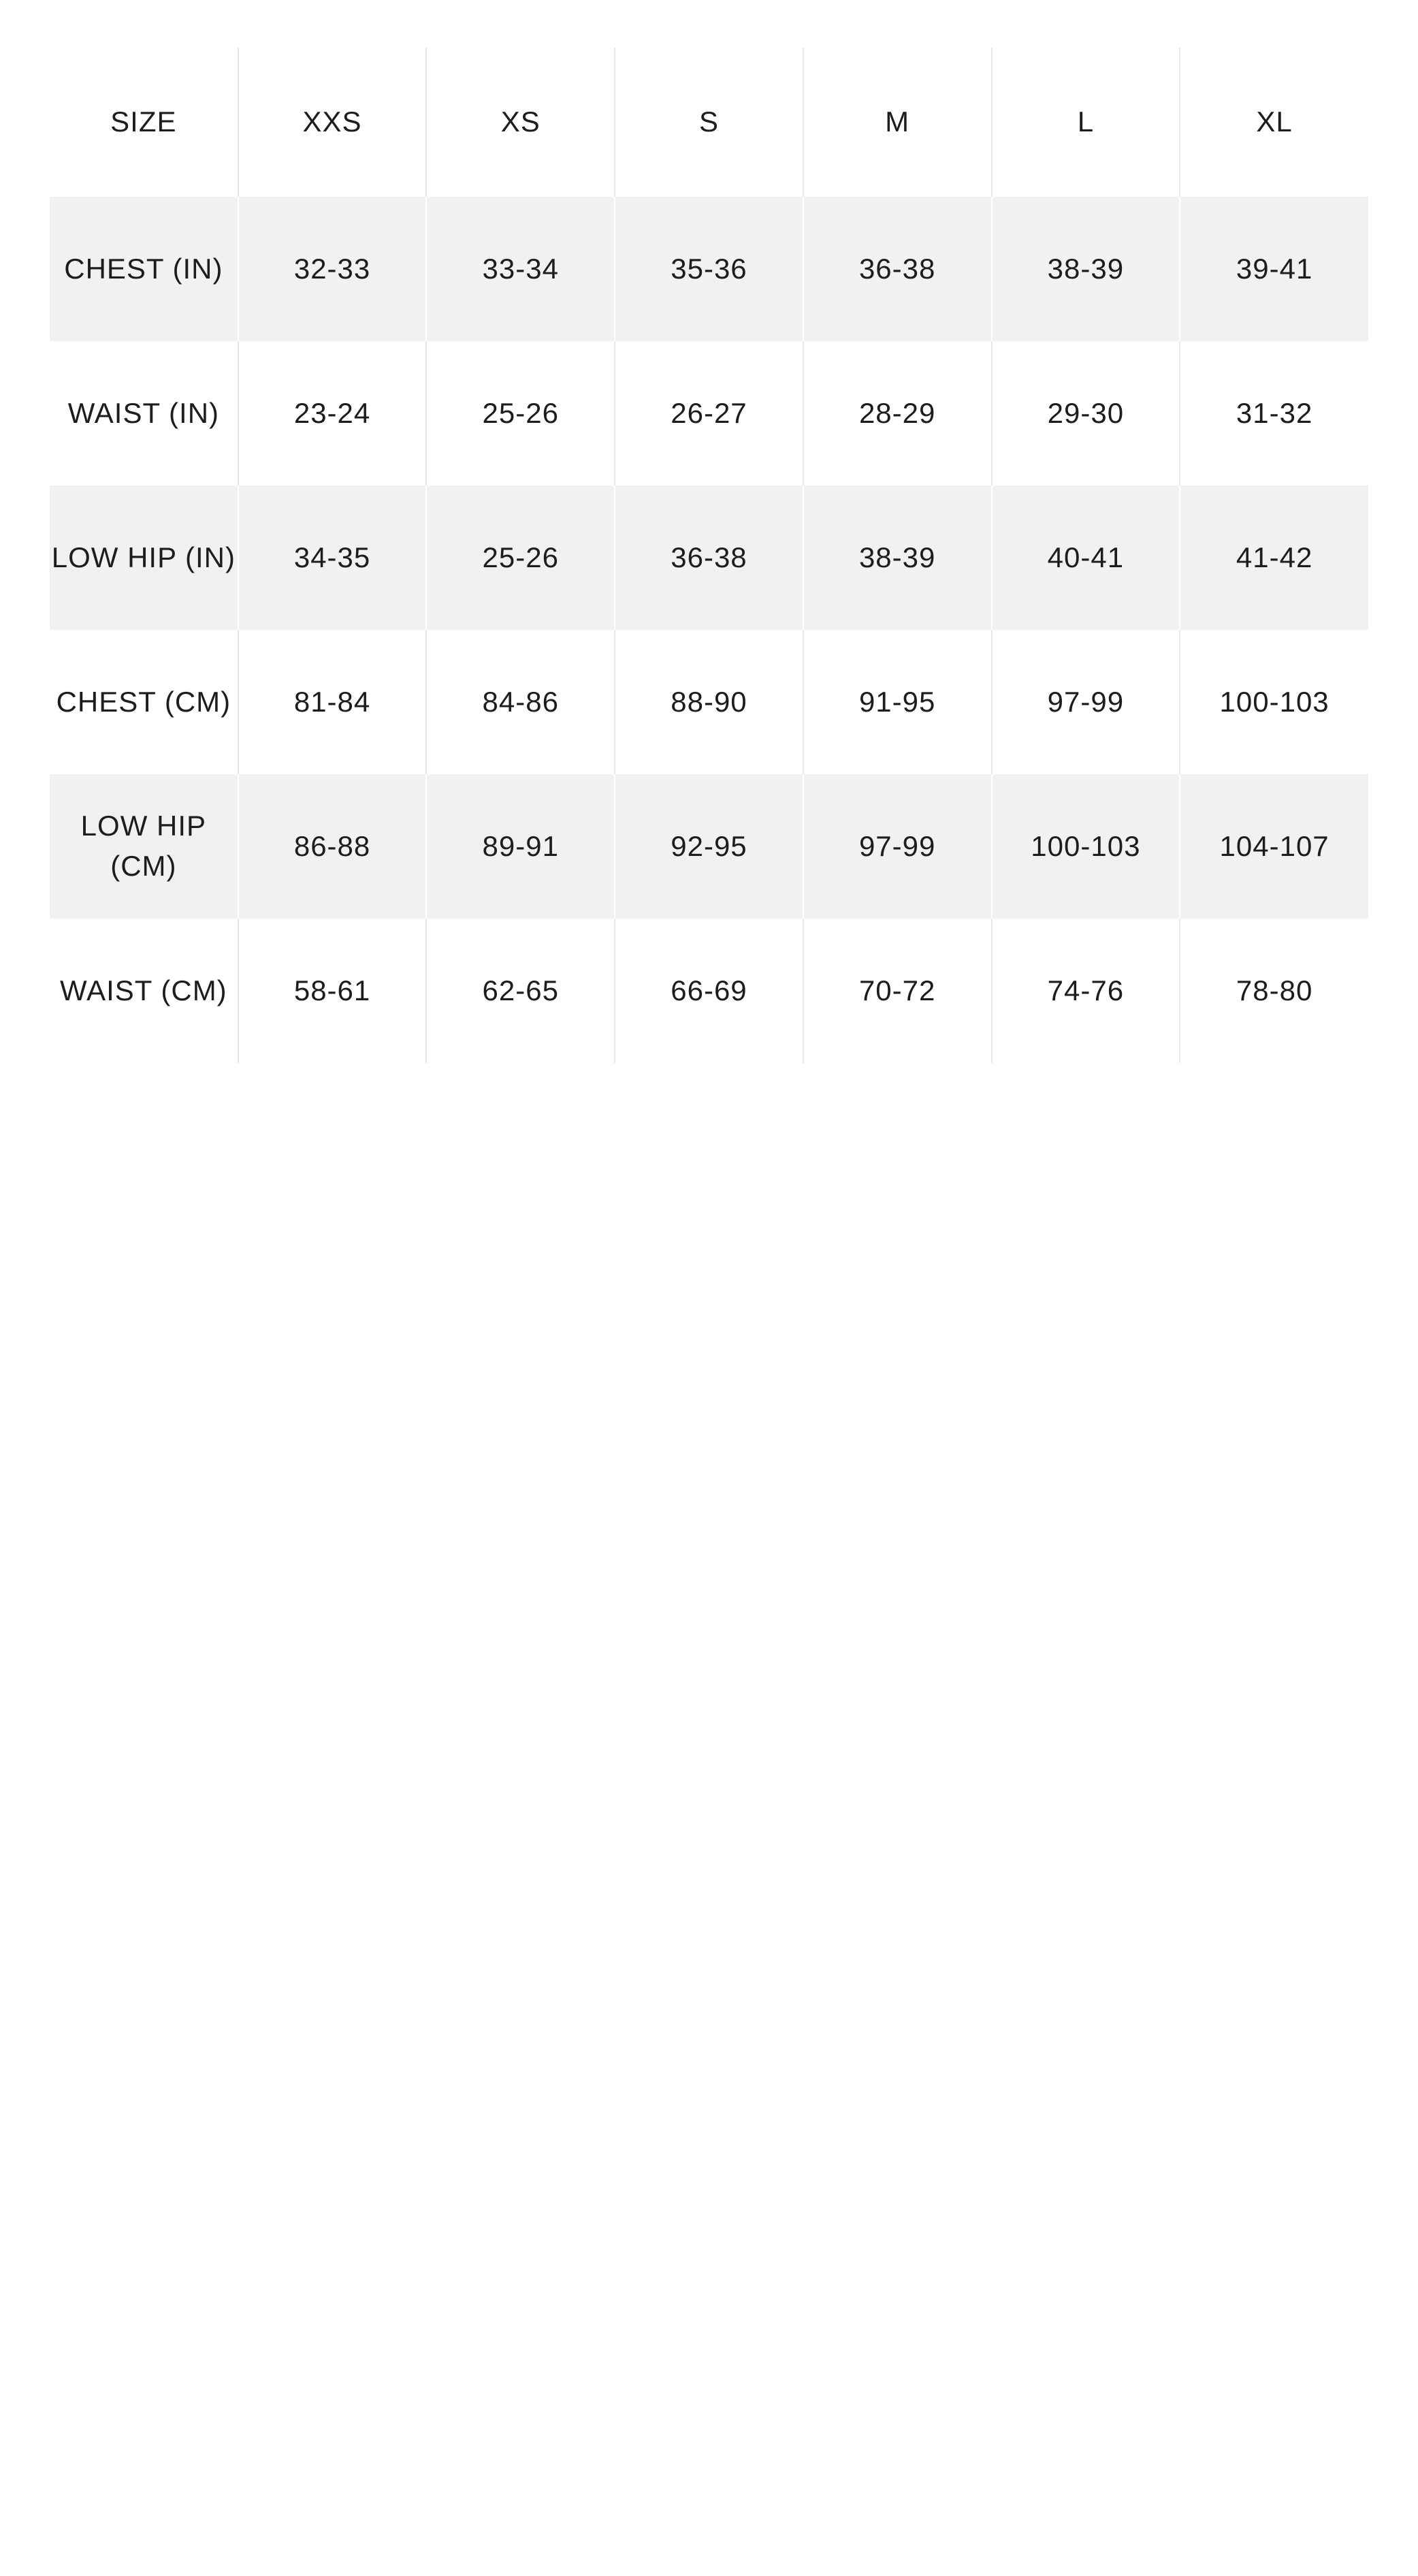 This screenshot has height=2576, width=1418. What do you see at coordinates (332, 558) in the screenshot?
I see `table-cell: 34-35` at bounding box center [332, 558].